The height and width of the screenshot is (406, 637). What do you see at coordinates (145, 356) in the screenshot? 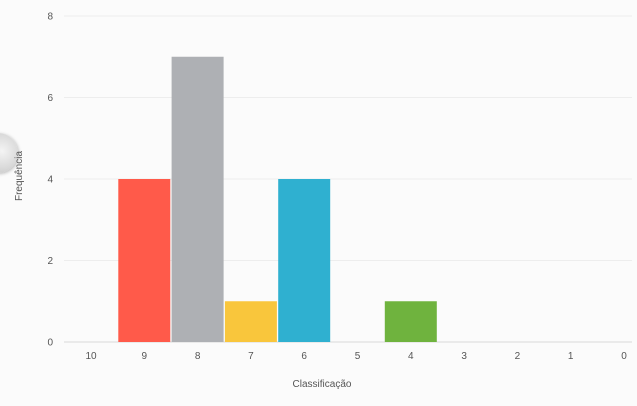
I see `x-tick-label: 9` at bounding box center [145, 356].